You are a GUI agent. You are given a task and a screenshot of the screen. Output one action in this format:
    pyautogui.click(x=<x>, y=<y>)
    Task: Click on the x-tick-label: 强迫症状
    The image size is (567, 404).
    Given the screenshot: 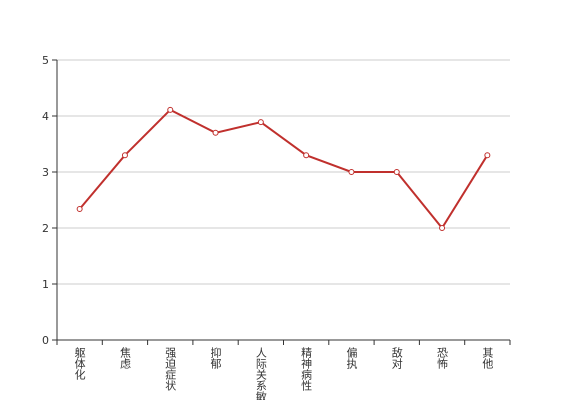 What is the action you would take?
    pyautogui.click(x=170, y=369)
    